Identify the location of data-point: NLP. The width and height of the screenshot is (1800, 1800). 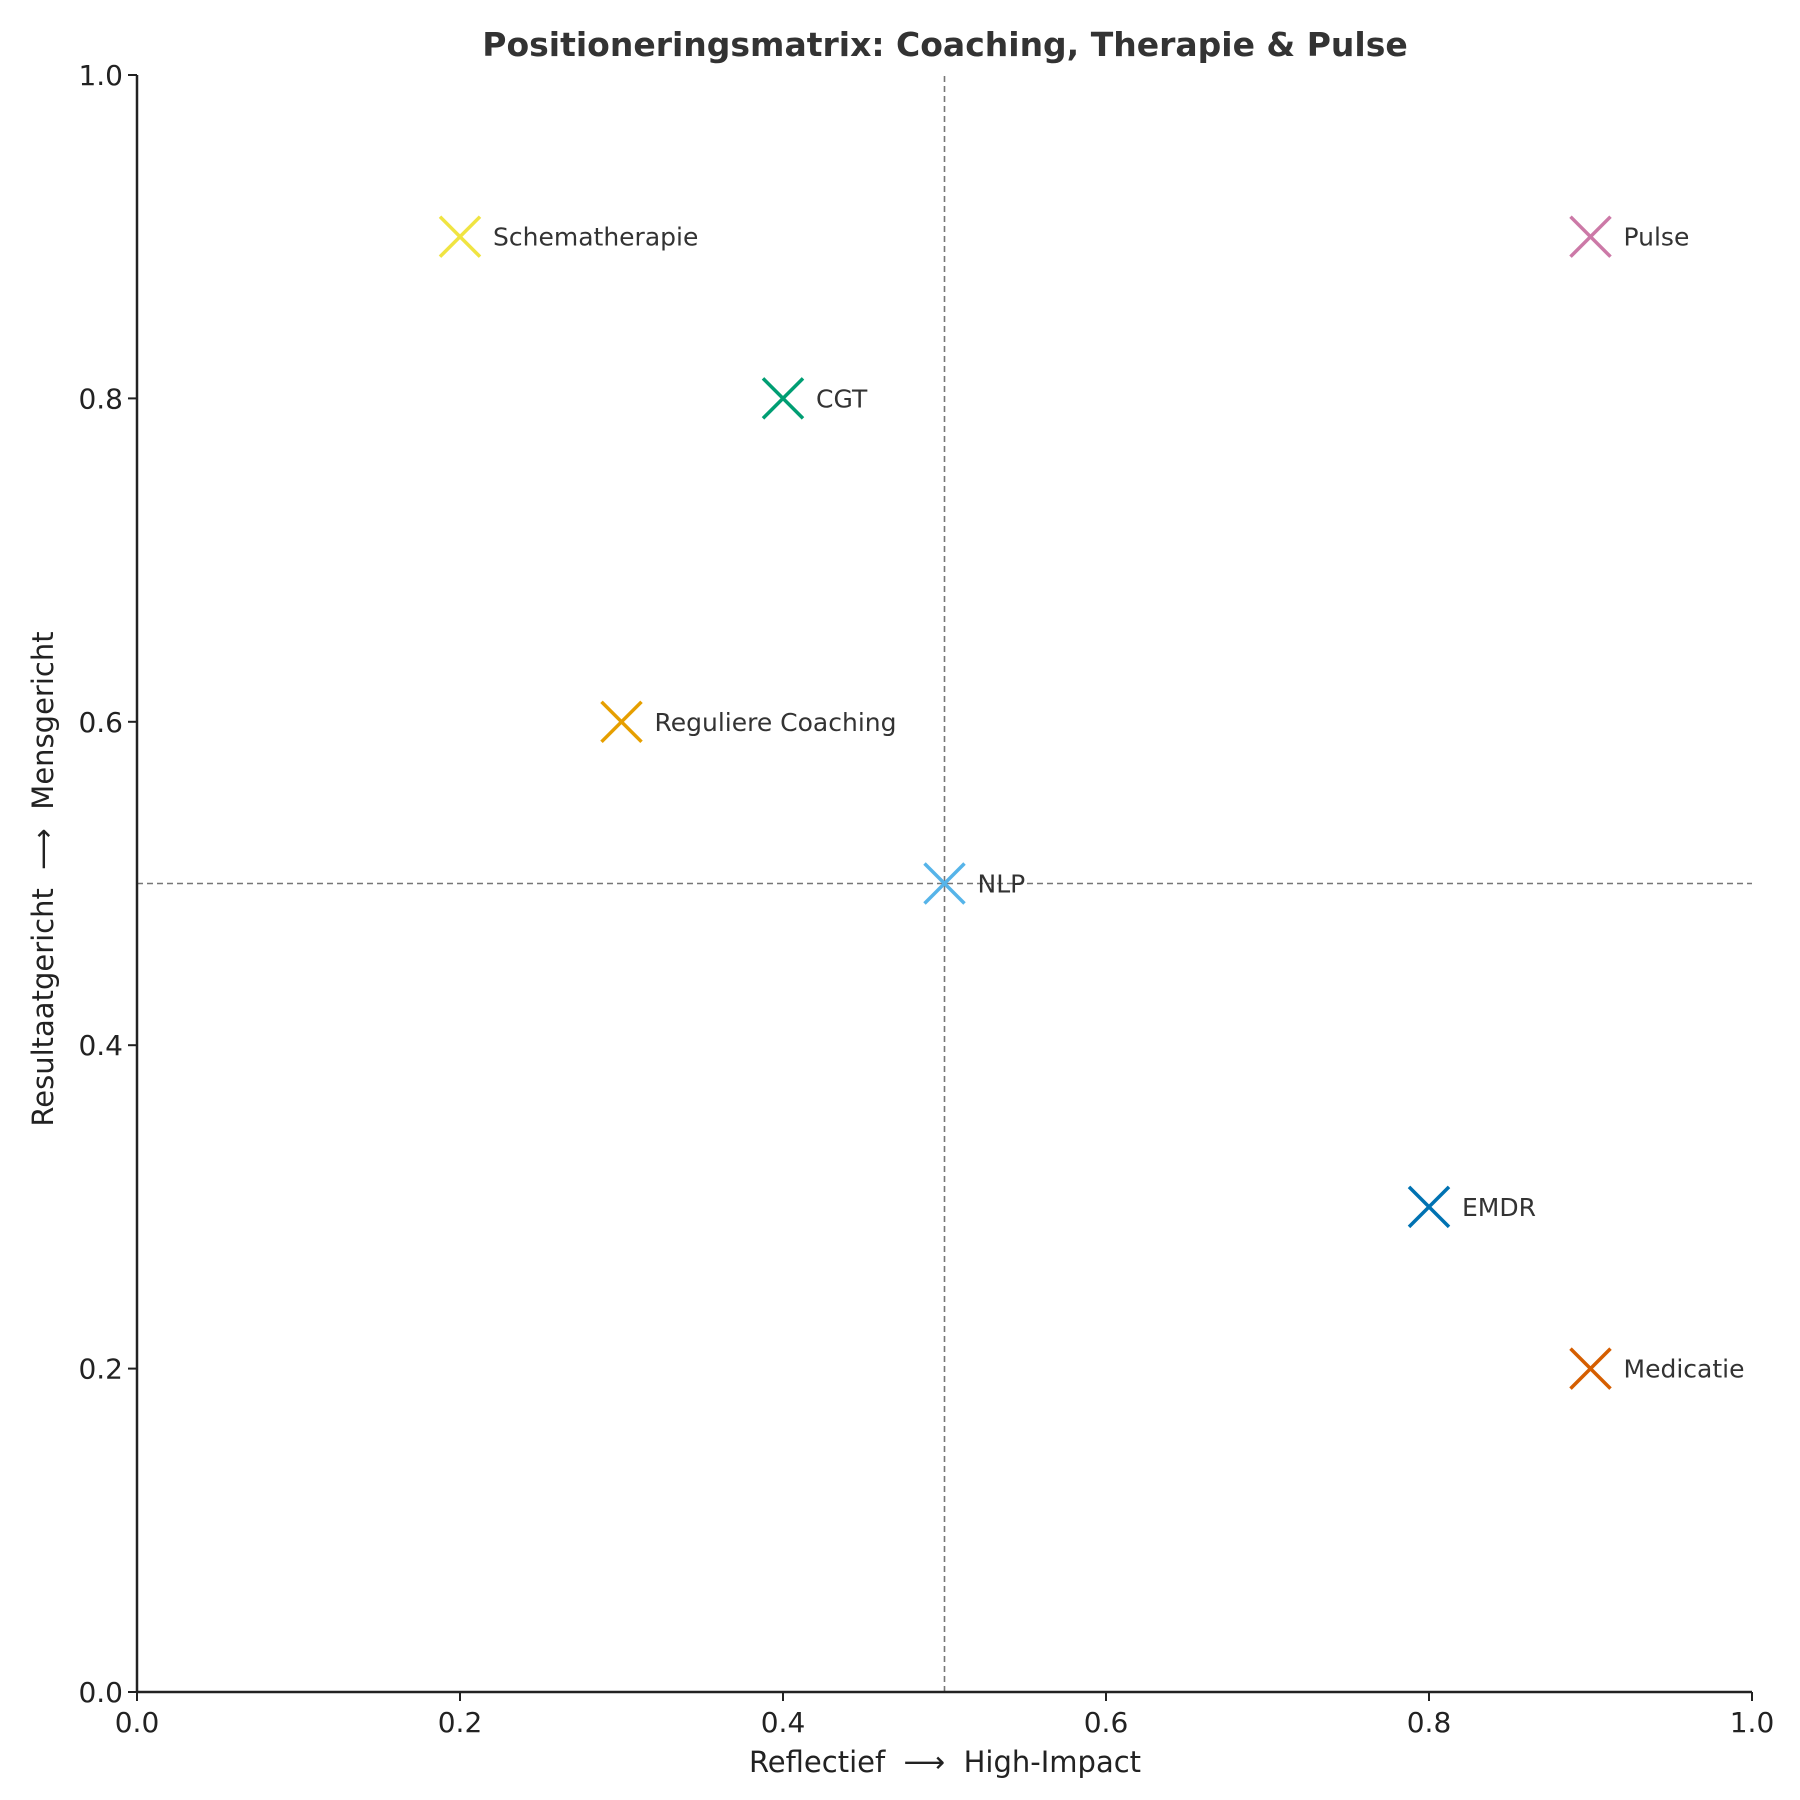
(974, 883).